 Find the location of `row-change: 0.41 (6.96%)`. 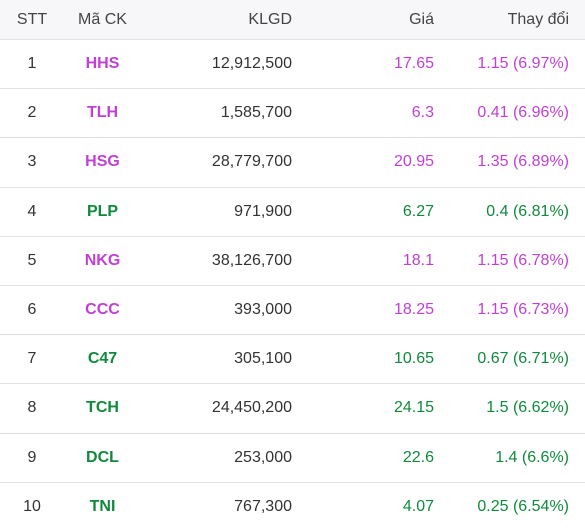

row-change: 0.41 (6.96%) is located at coordinates (523, 113).